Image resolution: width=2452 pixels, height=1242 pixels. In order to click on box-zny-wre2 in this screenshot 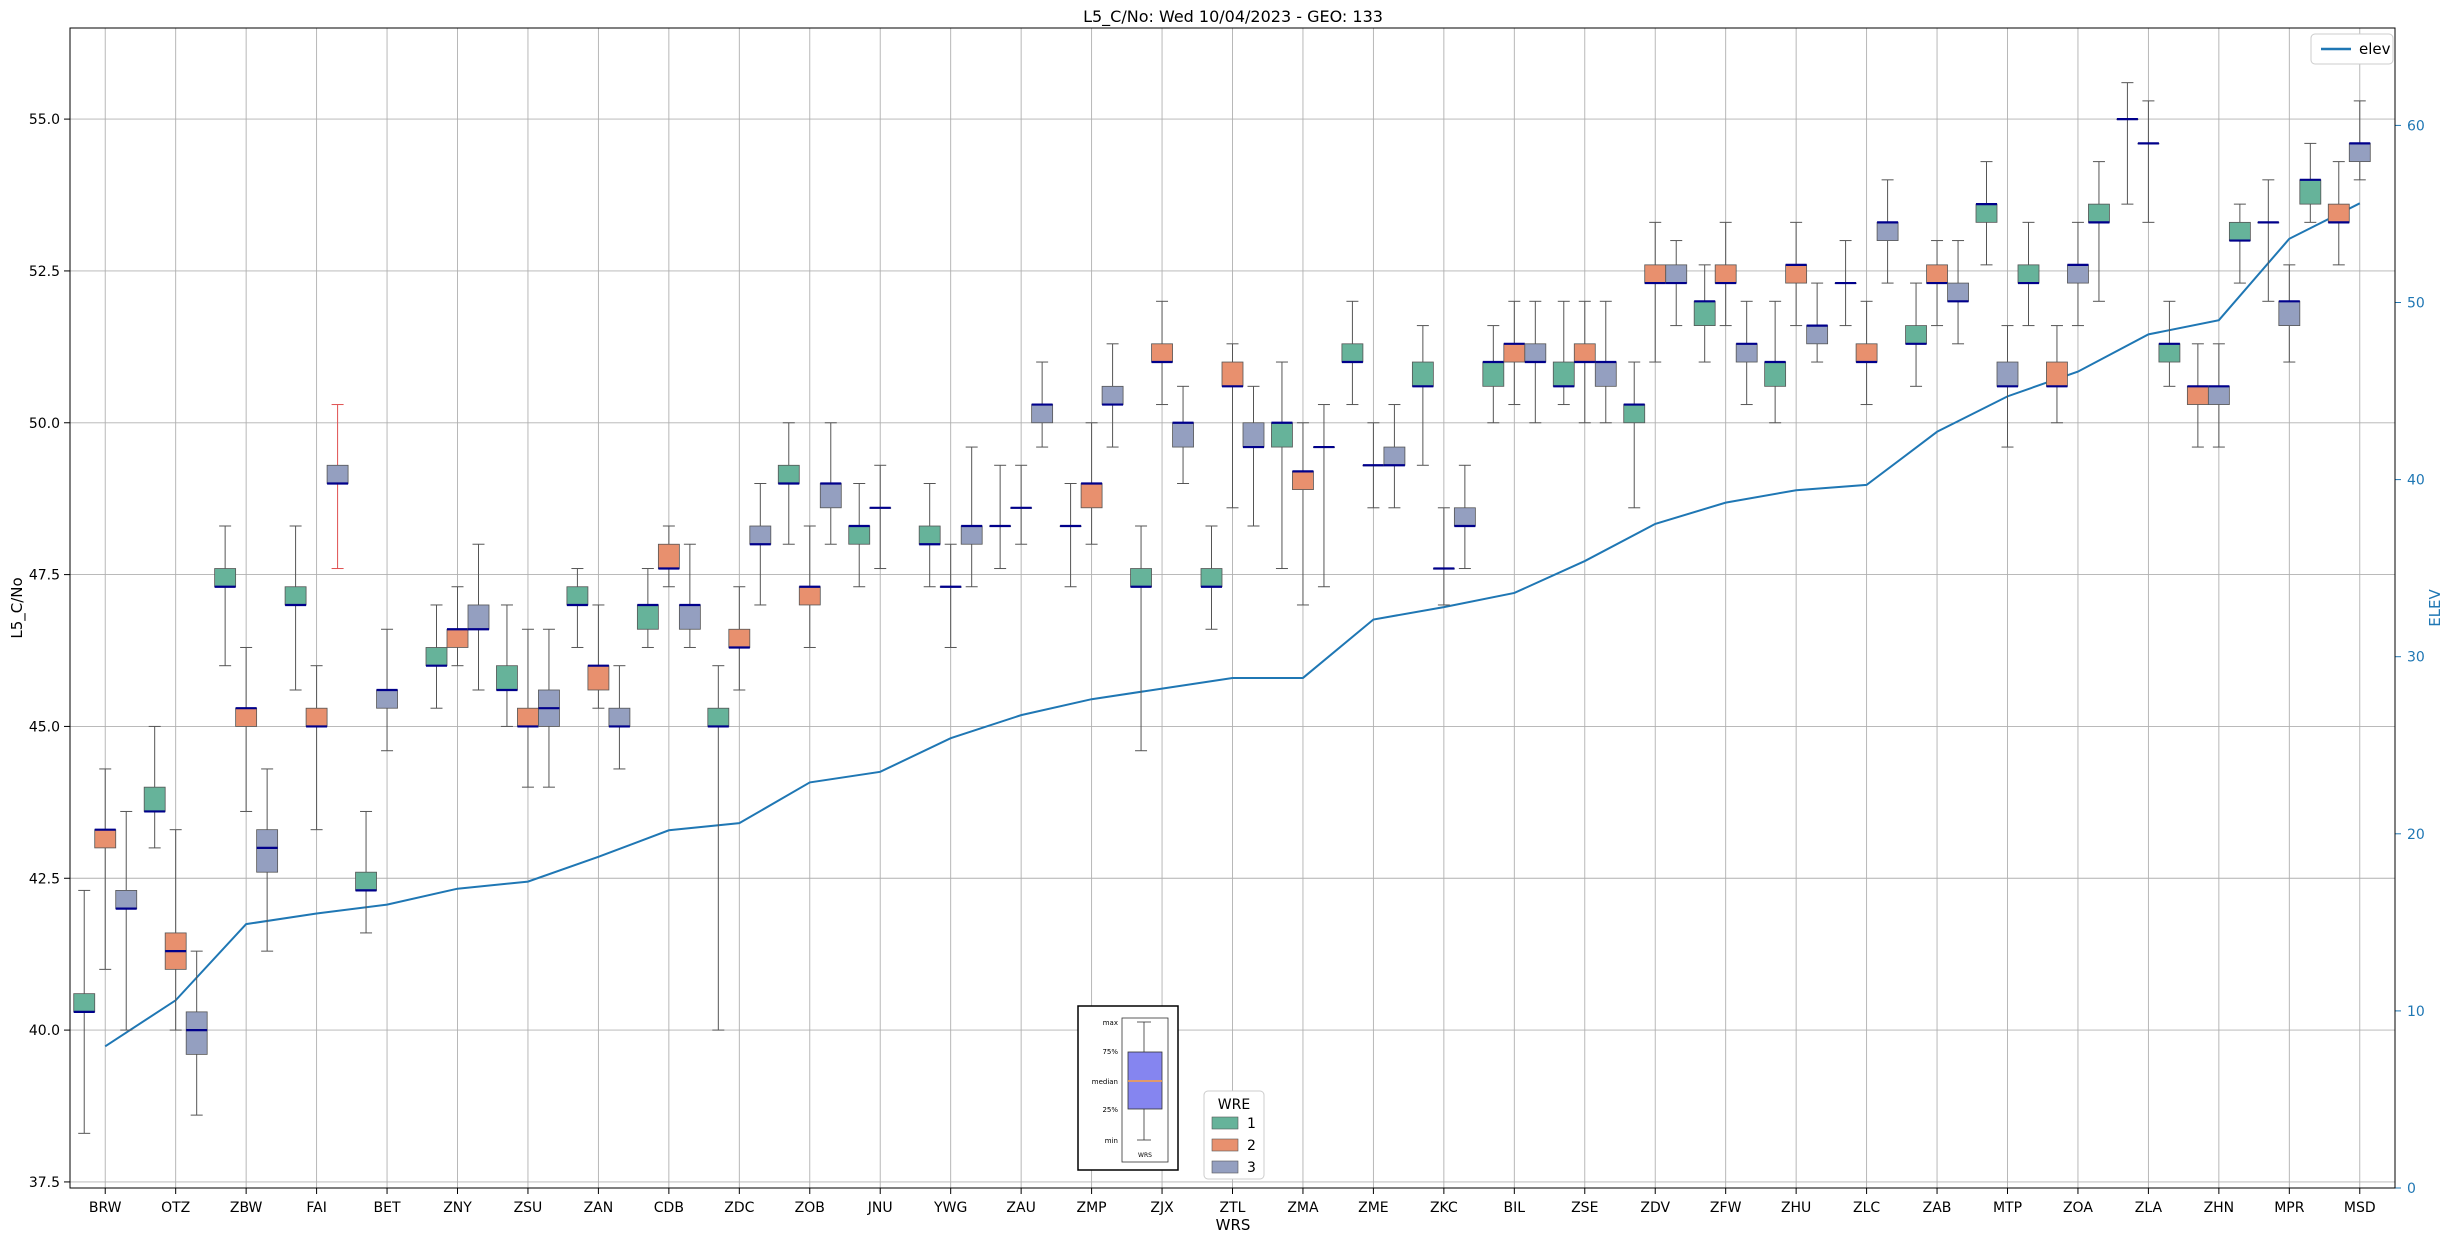, I will do `click(457, 626)`.